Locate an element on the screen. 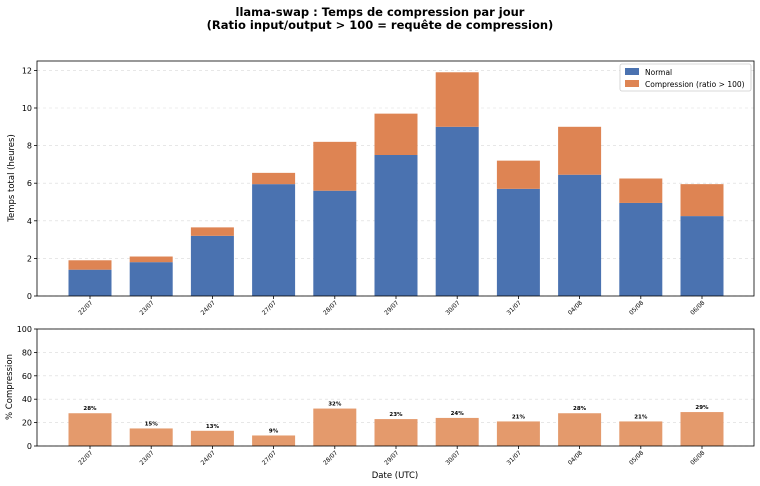  top-y-tick-label: 6 is located at coordinates (29, 183).